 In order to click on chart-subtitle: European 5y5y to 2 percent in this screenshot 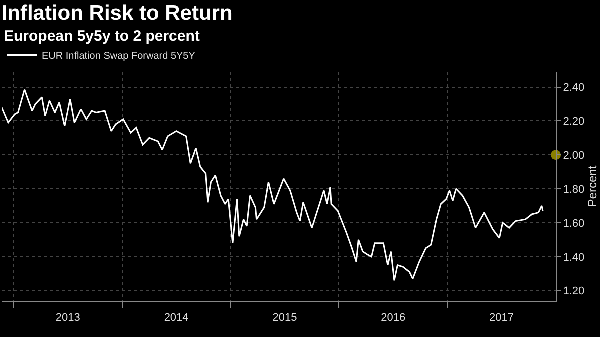, I will do `click(102, 36)`.